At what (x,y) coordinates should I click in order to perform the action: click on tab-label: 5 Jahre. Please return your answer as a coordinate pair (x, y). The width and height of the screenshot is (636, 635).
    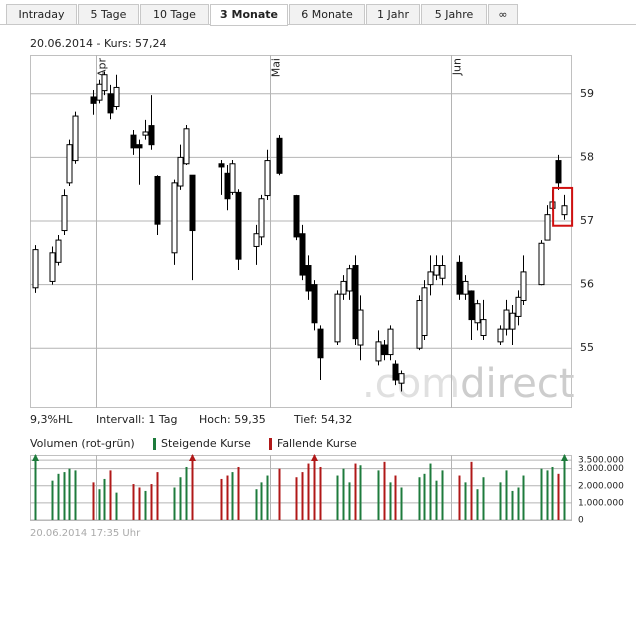
    Looking at the image, I should click on (454, 14).